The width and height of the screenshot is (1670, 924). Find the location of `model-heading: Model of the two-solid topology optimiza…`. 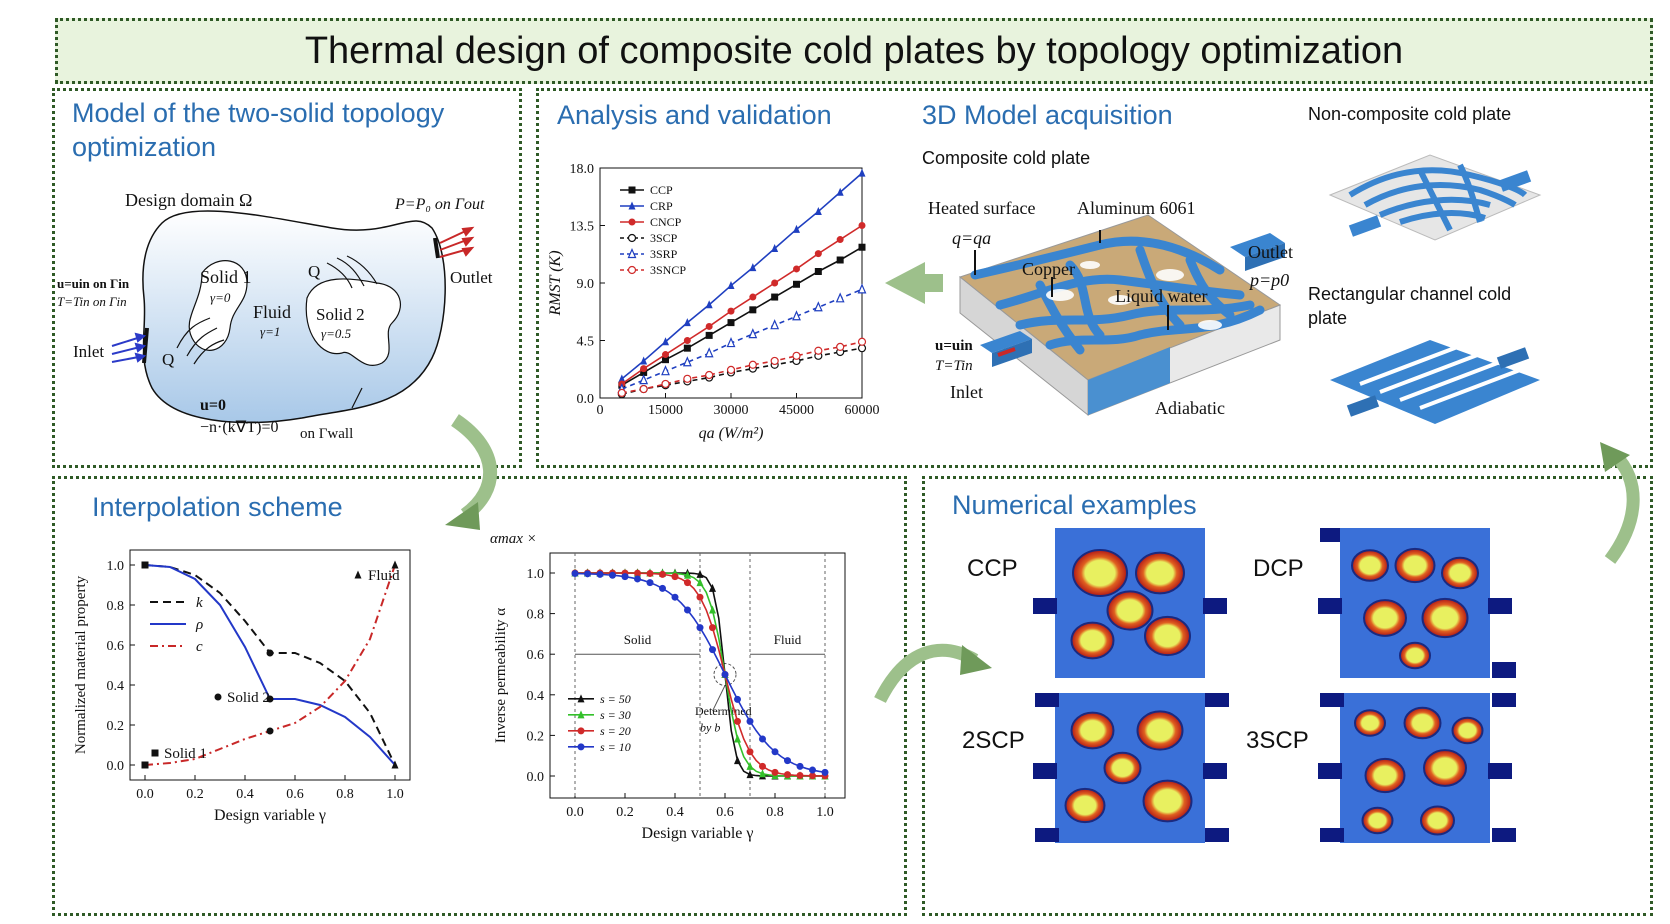

model-heading: Model of the two-solid topology optimiza… is located at coordinates (258, 130).